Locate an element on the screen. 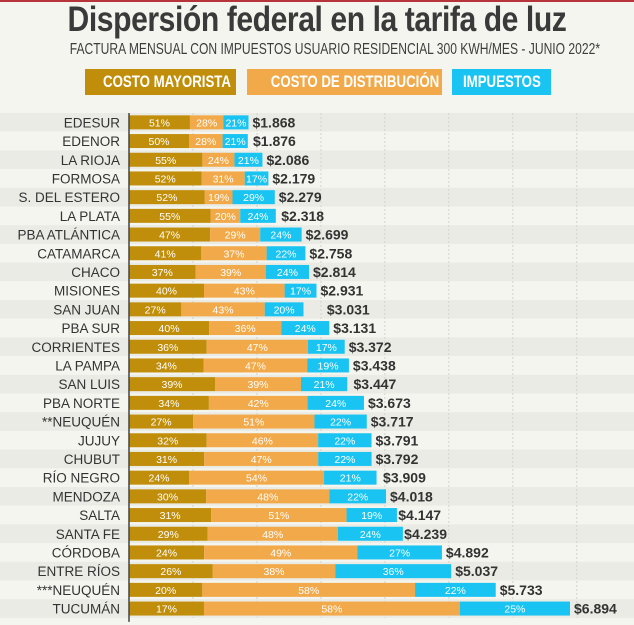 The width and height of the screenshot is (634, 625). bar-pct-label: 40% is located at coordinates (169, 329).